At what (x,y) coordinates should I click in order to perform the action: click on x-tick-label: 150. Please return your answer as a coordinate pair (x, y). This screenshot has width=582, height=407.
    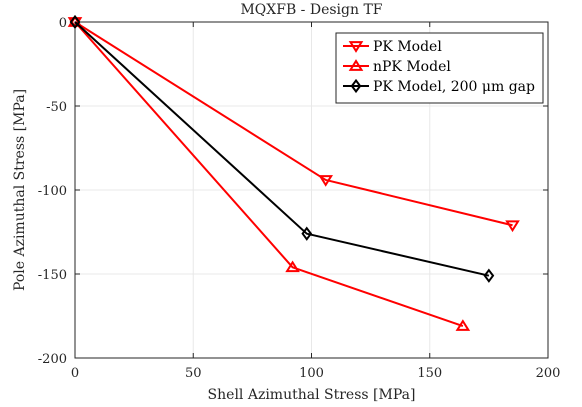
    Looking at the image, I should click on (429, 373).